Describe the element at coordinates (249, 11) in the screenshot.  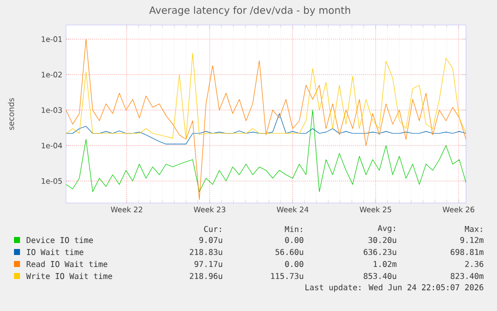
I see `chart-title: Average latency for /dev/vda - by month` at that location.